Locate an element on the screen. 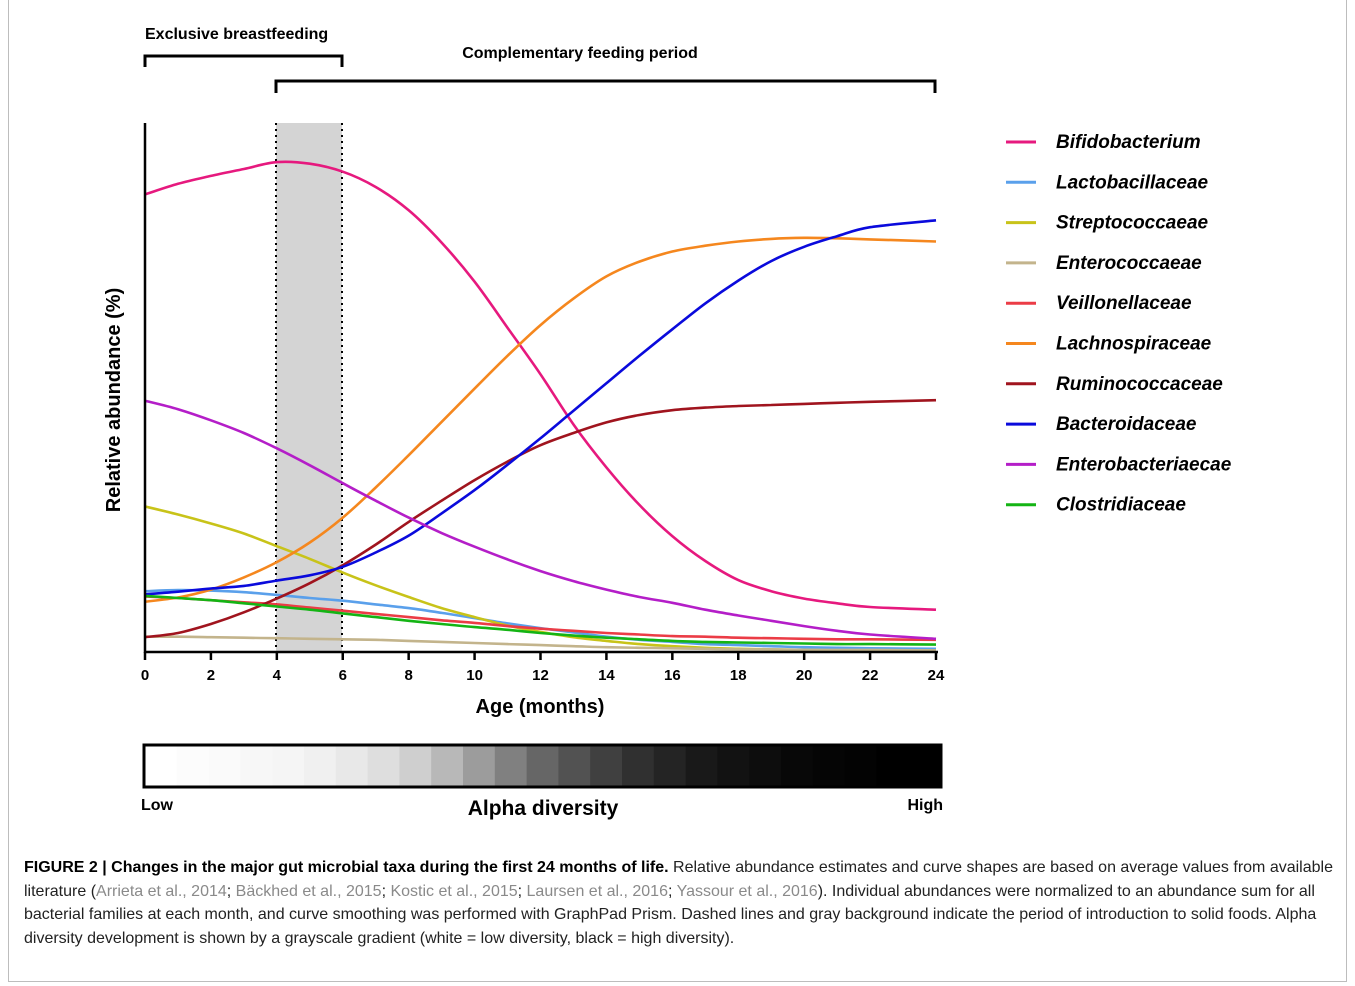 The height and width of the screenshot is (986, 1355). x-axis-title: Age (months) is located at coordinates (540, 707).